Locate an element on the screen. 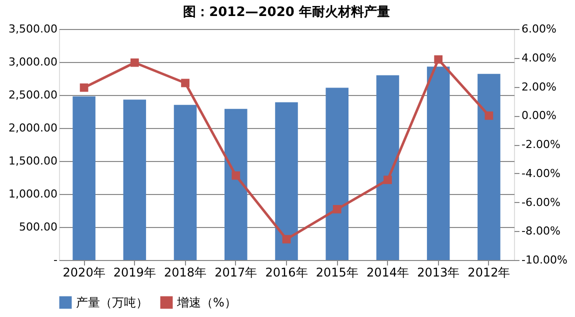 The width and height of the screenshot is (575, 317). y2-tick-label: -10.00% is located at coordinates (545, 260).